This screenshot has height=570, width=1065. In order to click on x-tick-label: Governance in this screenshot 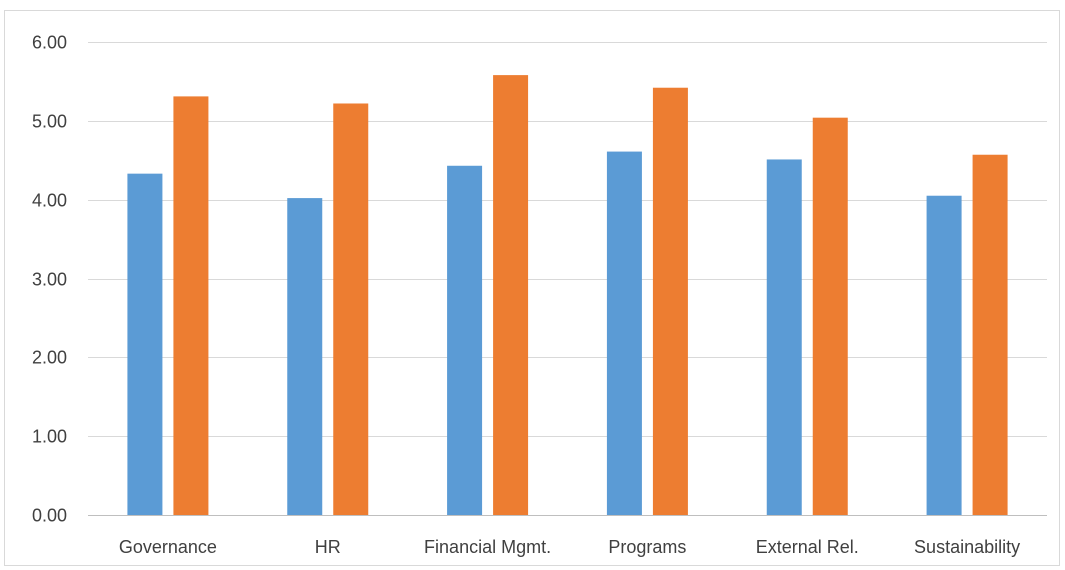, I will do `click(168, 547)`.